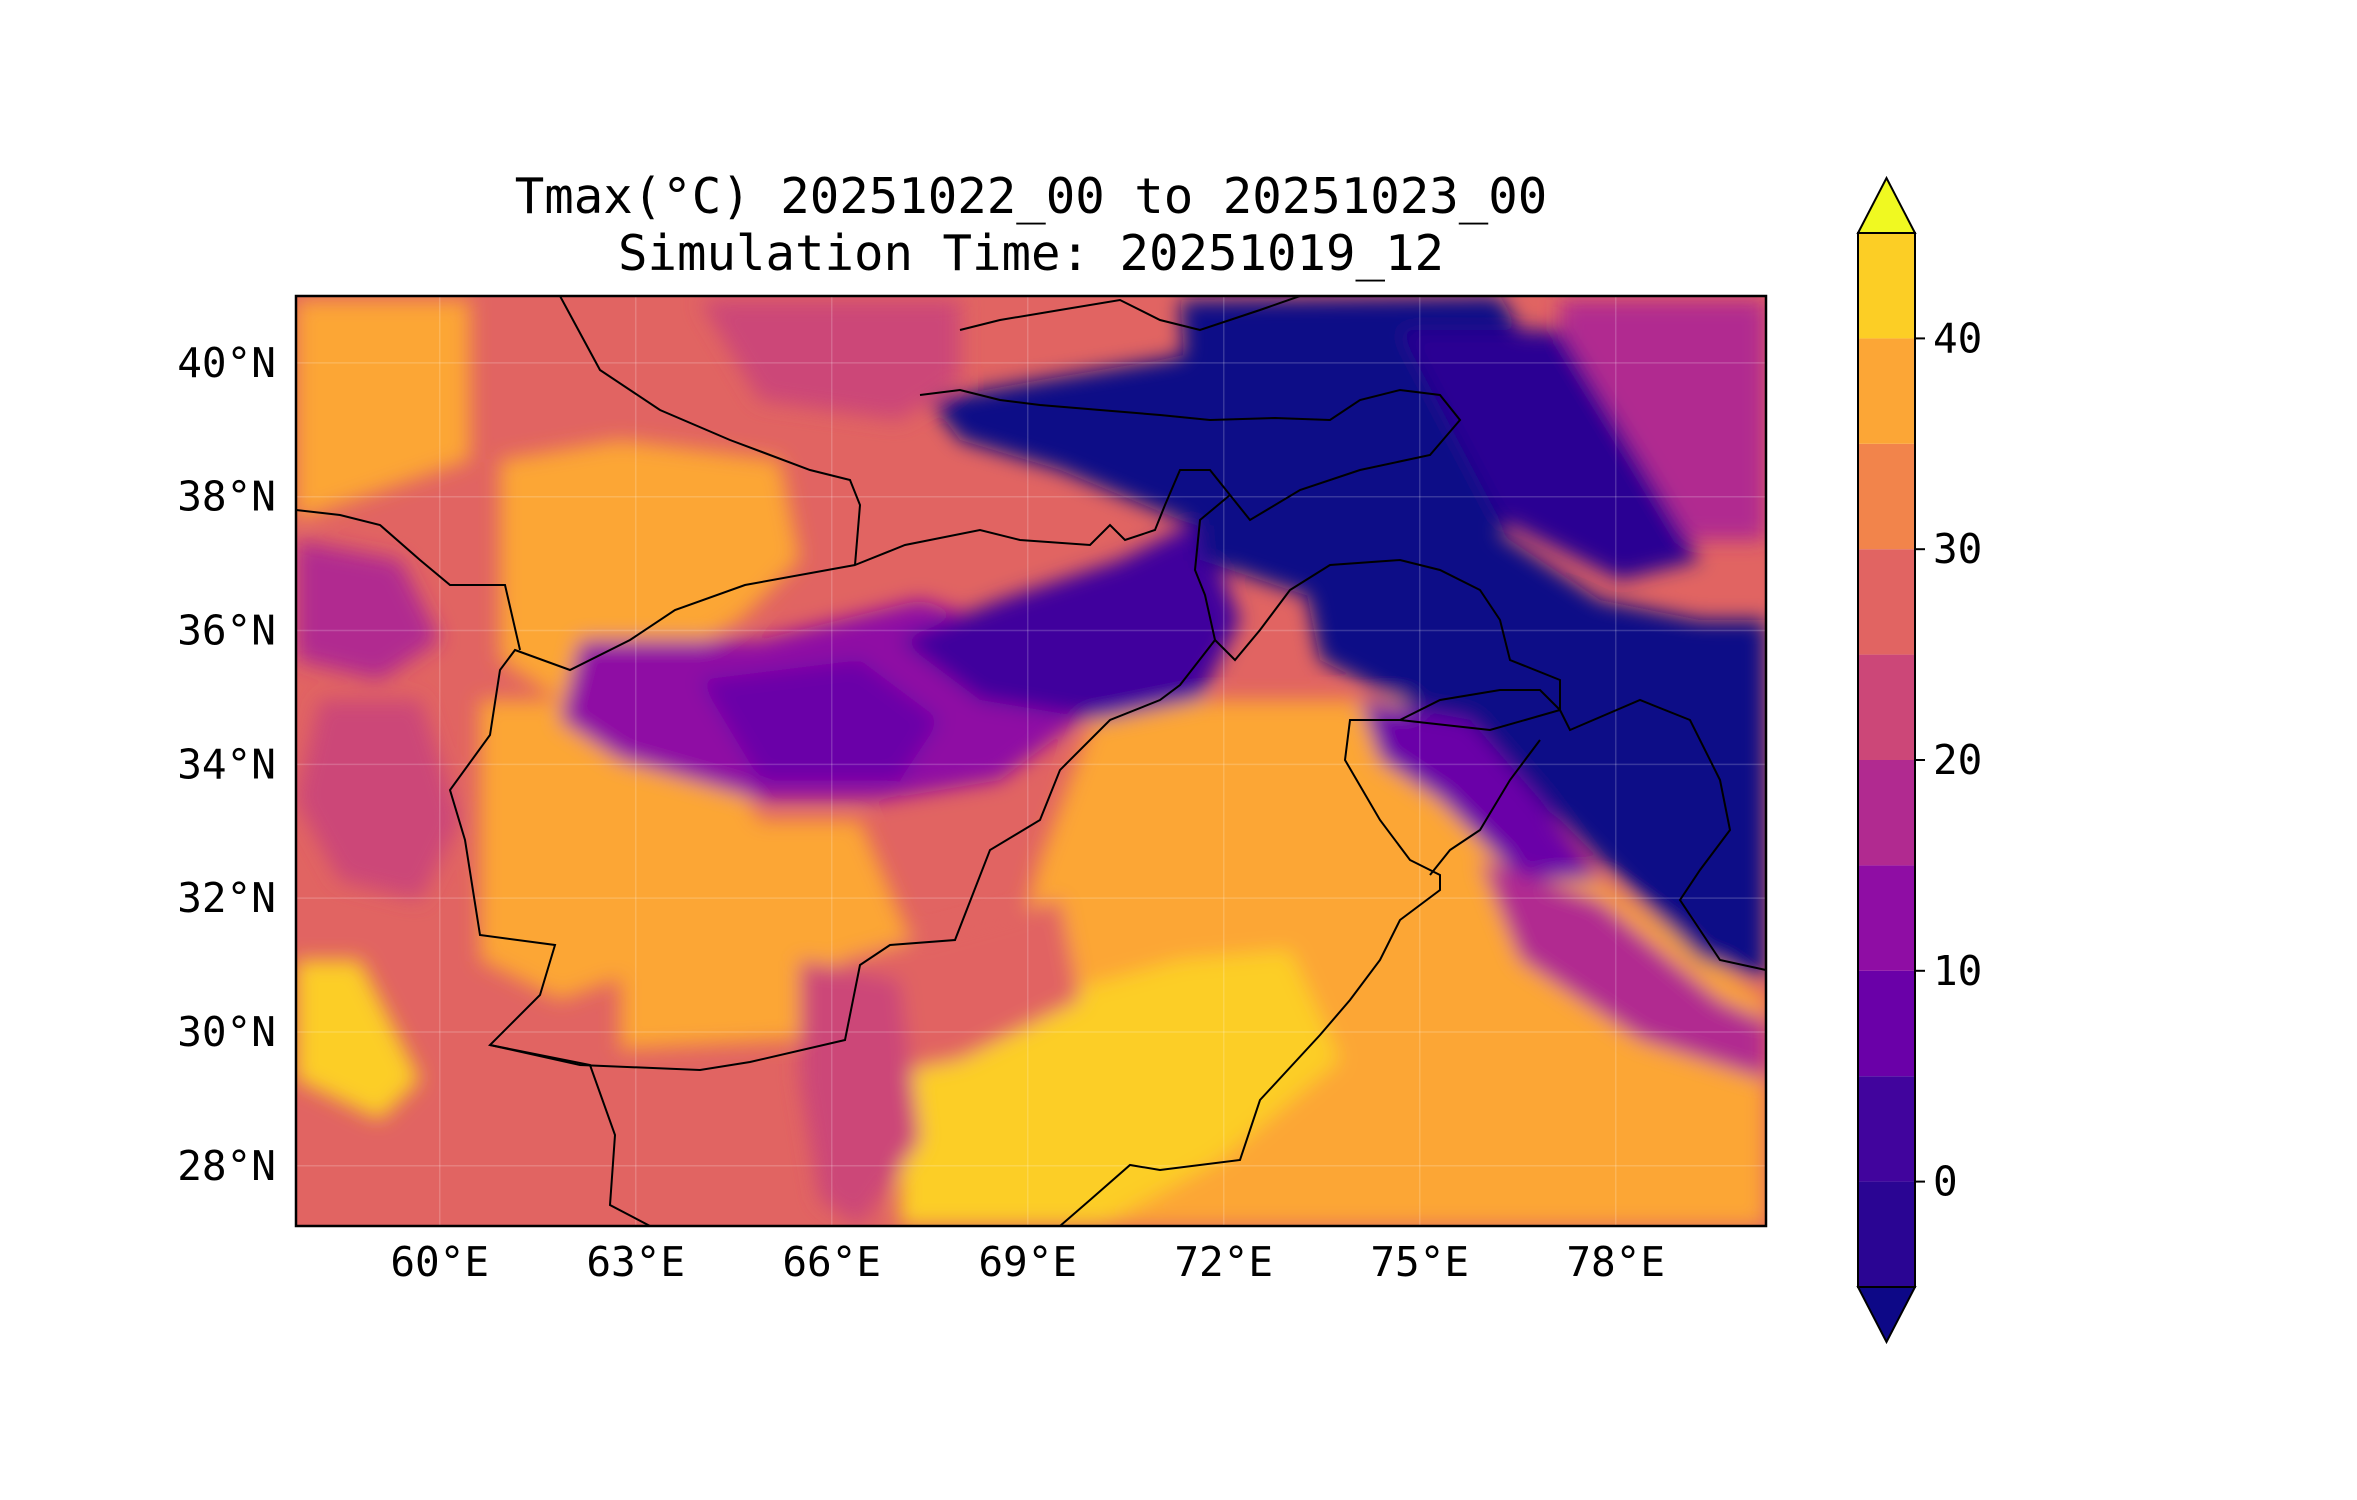 This screenshot has width=2357, height=1500. What do you see at coordinates (1945, 1182) in the screenshot?
I see `colorbar-tick-label: 0` at bounding box center [1945, 1182].